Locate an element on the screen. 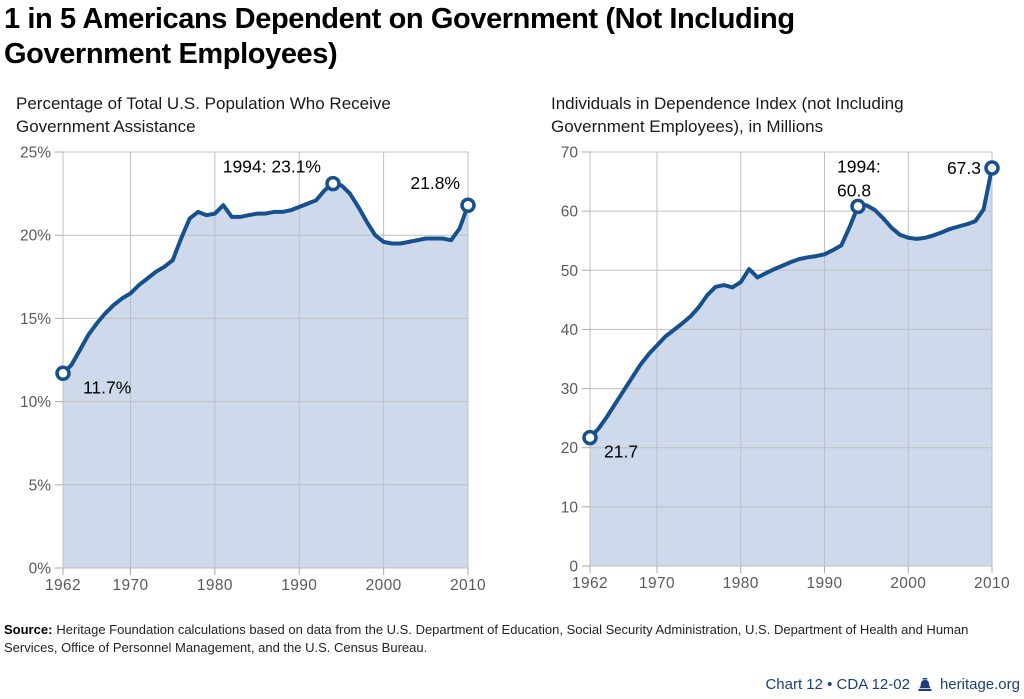 The height and width of the screenshot is (699, 1024). y-tick-label: 30 is located at coordinates (570, 389).